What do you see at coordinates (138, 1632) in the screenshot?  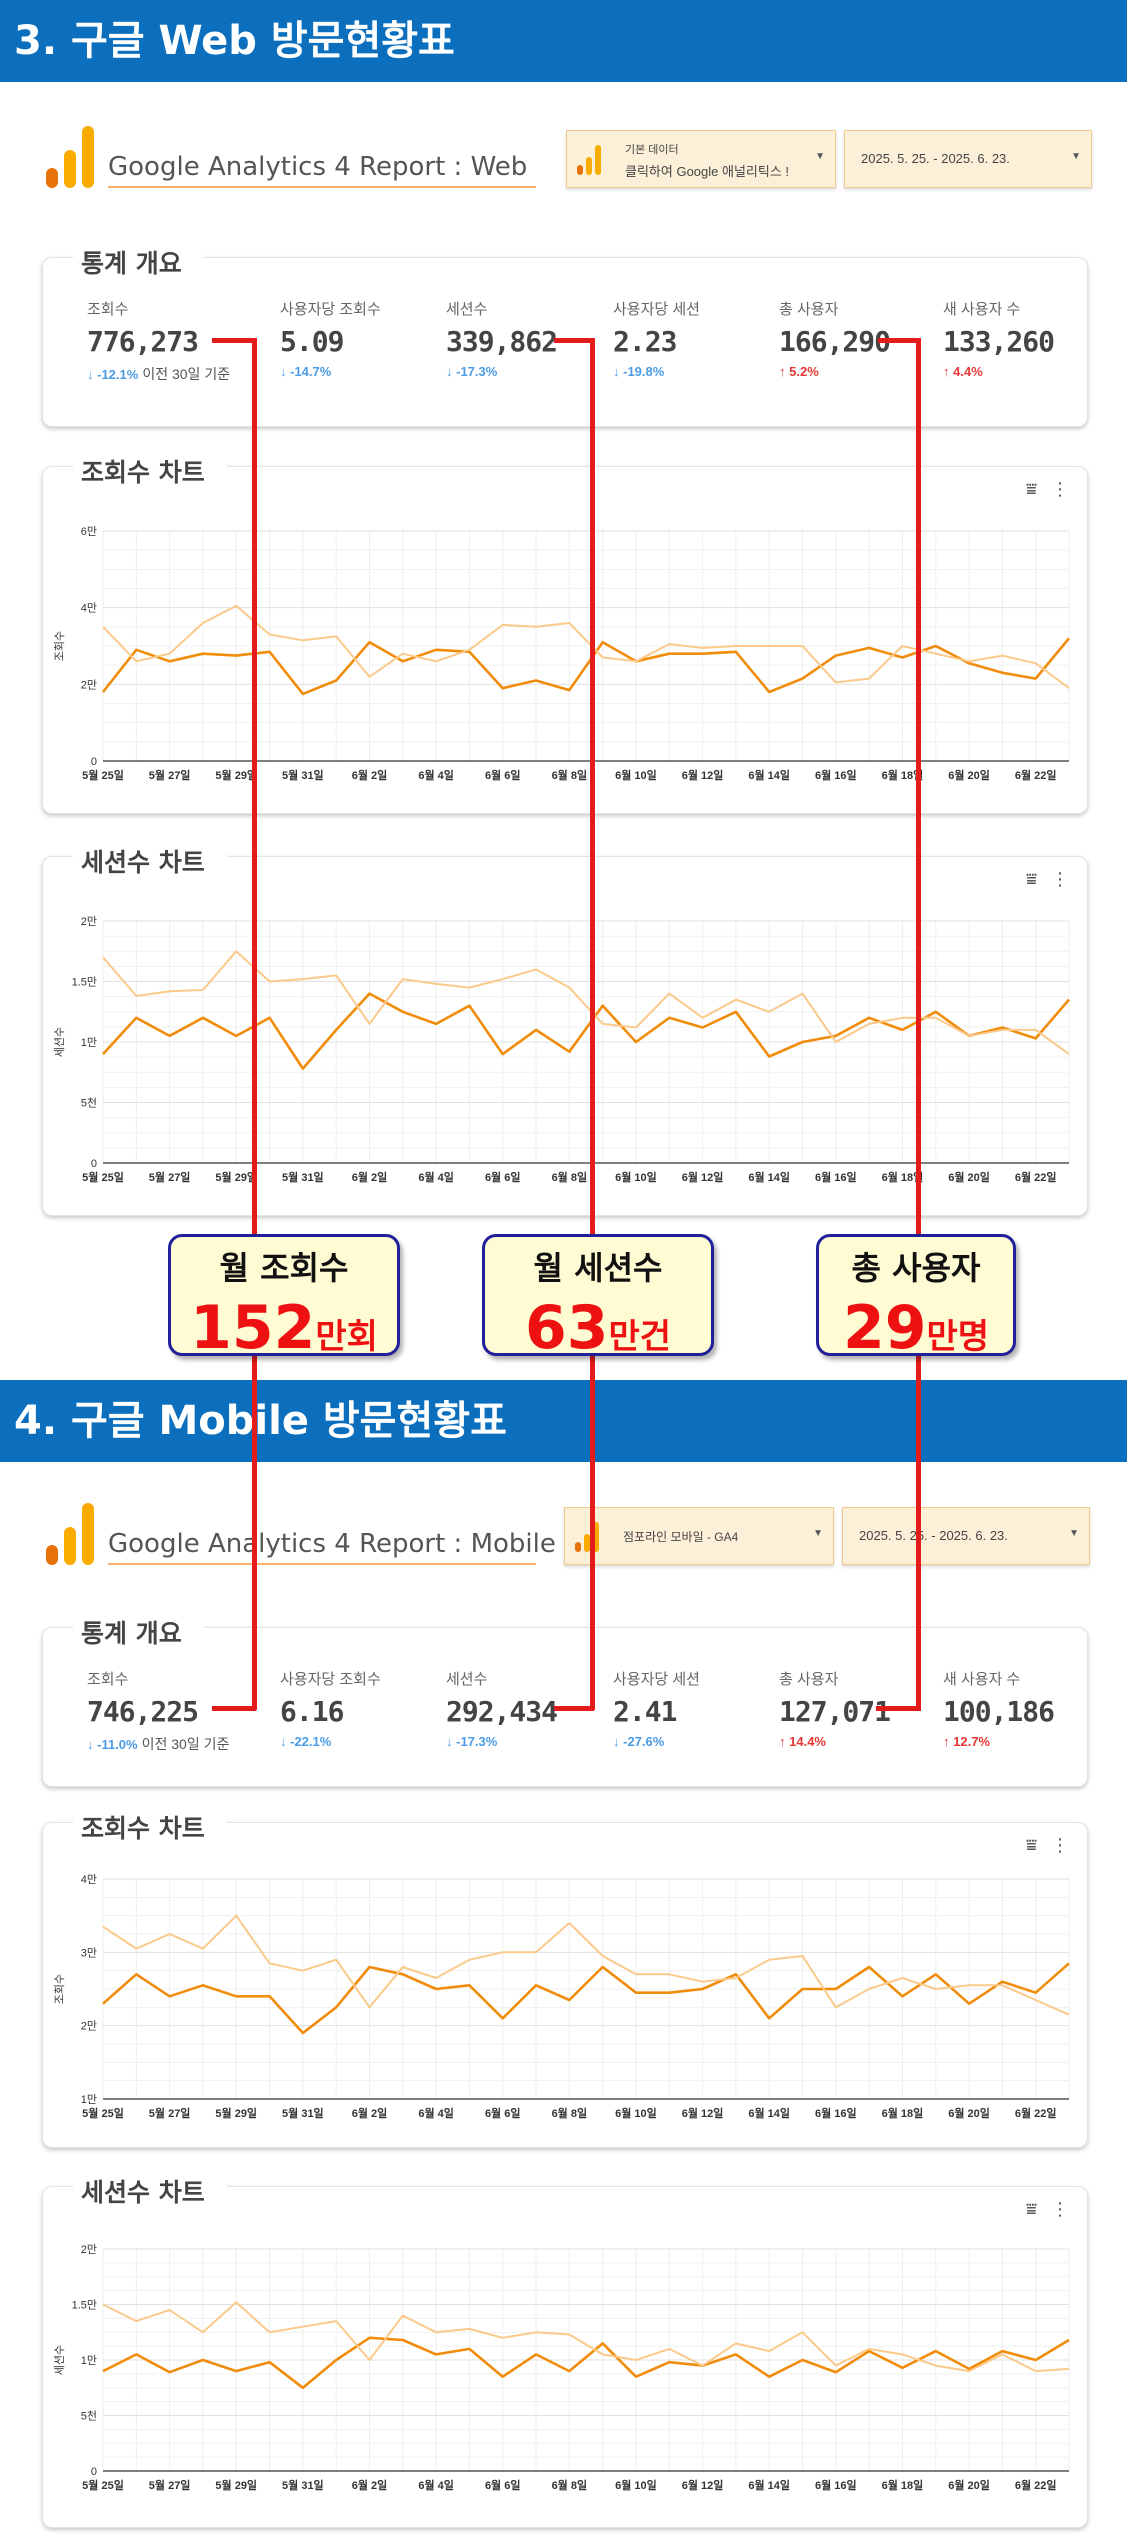 I see `overview-title: 통계 개요` at bounding box center [138, 1632].